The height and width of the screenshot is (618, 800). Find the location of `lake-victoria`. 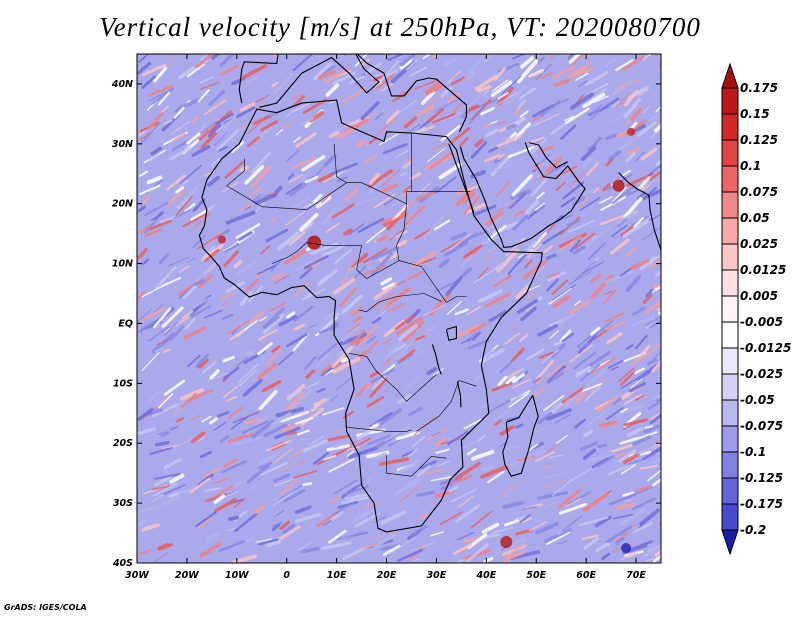

lake-victoria is located at coordinates (451, 333).